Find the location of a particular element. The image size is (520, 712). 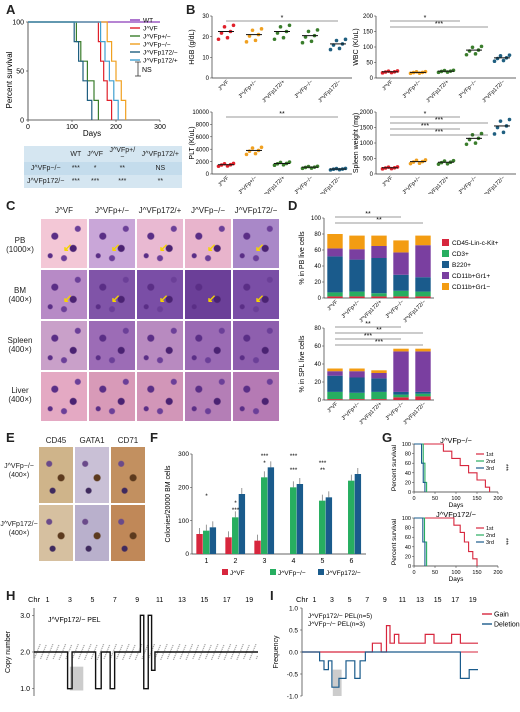

b-ylabel: WBC (K/uL) is located at coordinates (356, 46).